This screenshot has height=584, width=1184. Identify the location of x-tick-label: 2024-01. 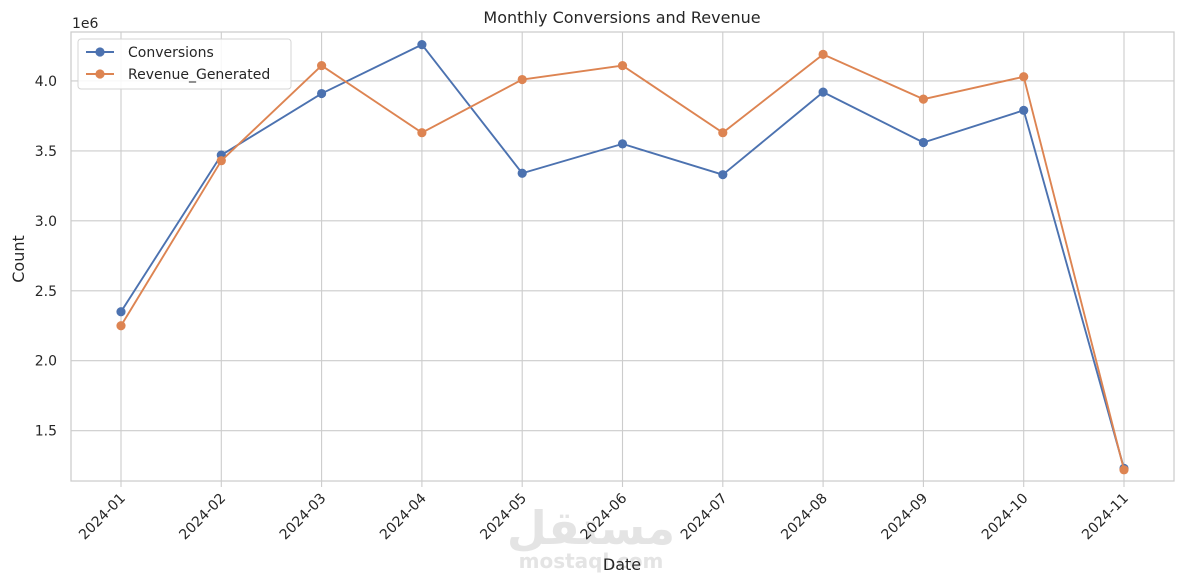
(102, 517).